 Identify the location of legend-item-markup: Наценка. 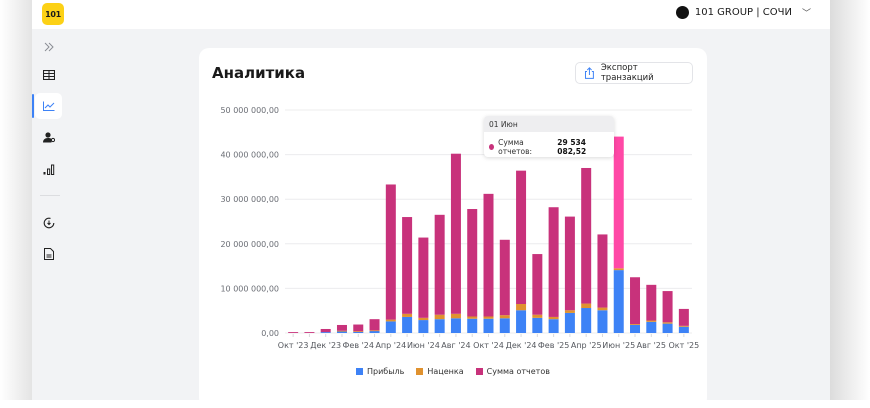
(440, 371).